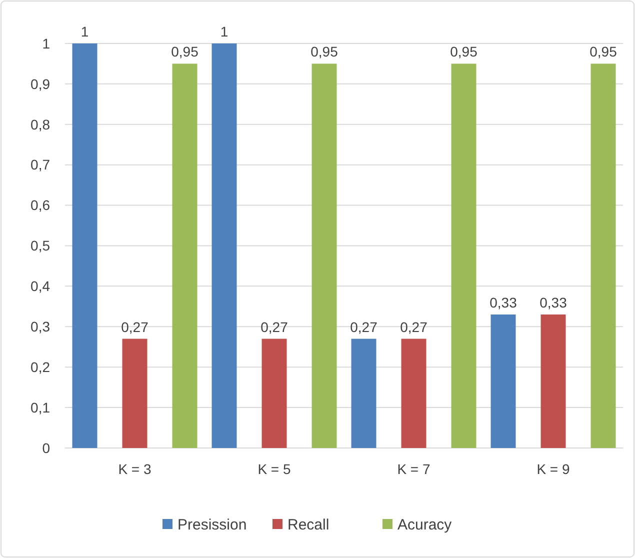 The width and height of the screenshot is (635, 558). What do you see at coordinates (40, 205) in the screenshot?
I see `y-tick-label: 0,6` at bounding box center [40, 205].